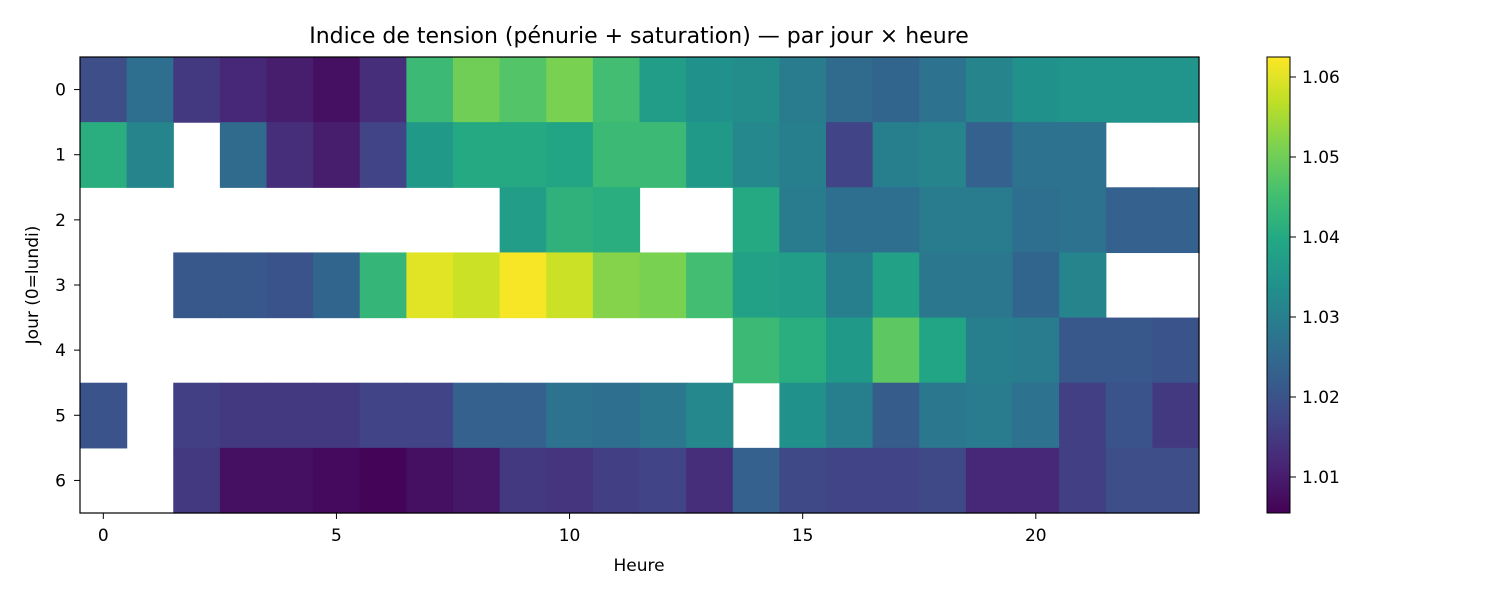 The width and height of the screenshot is (1500, 600). I want to click on x-tick-label: 15, so click(803, 536).